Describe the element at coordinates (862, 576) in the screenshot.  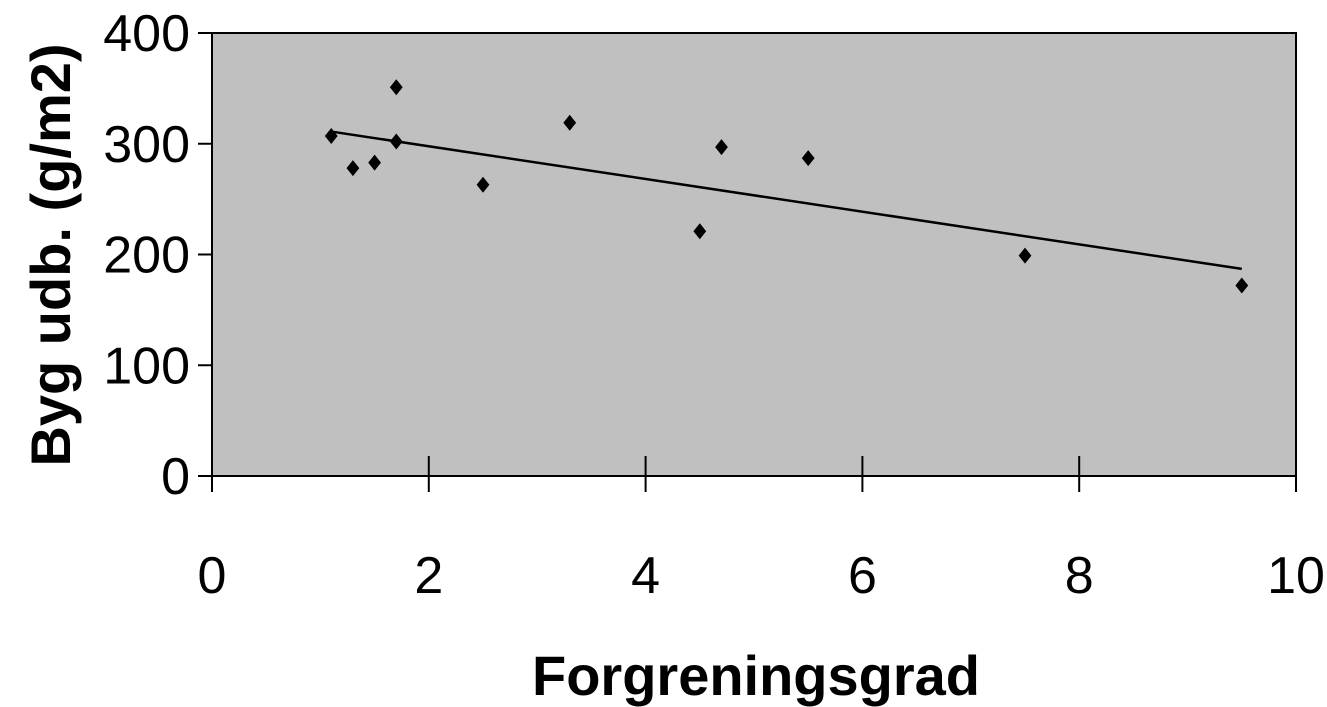
I see `x-tick-label: 6` at that location.